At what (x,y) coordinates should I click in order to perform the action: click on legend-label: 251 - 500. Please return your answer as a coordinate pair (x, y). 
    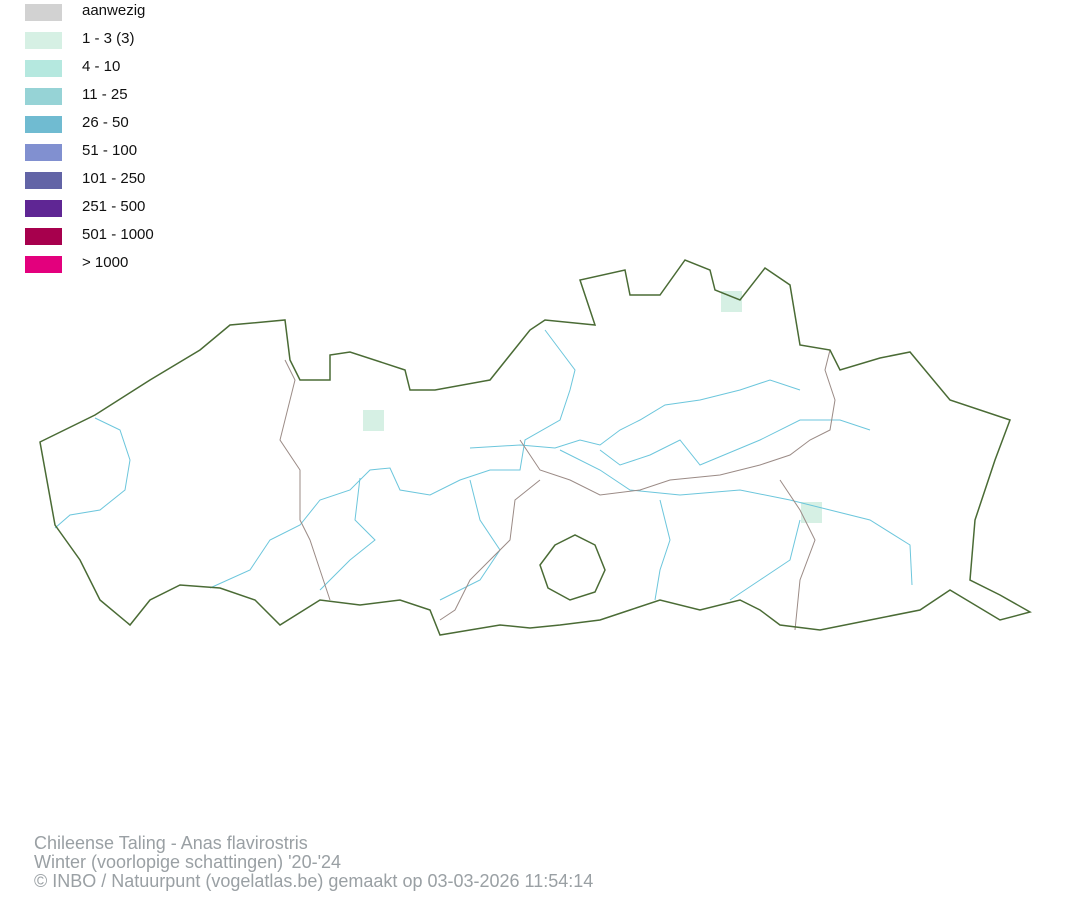
    Looking at the image, I should click on (114, 206).